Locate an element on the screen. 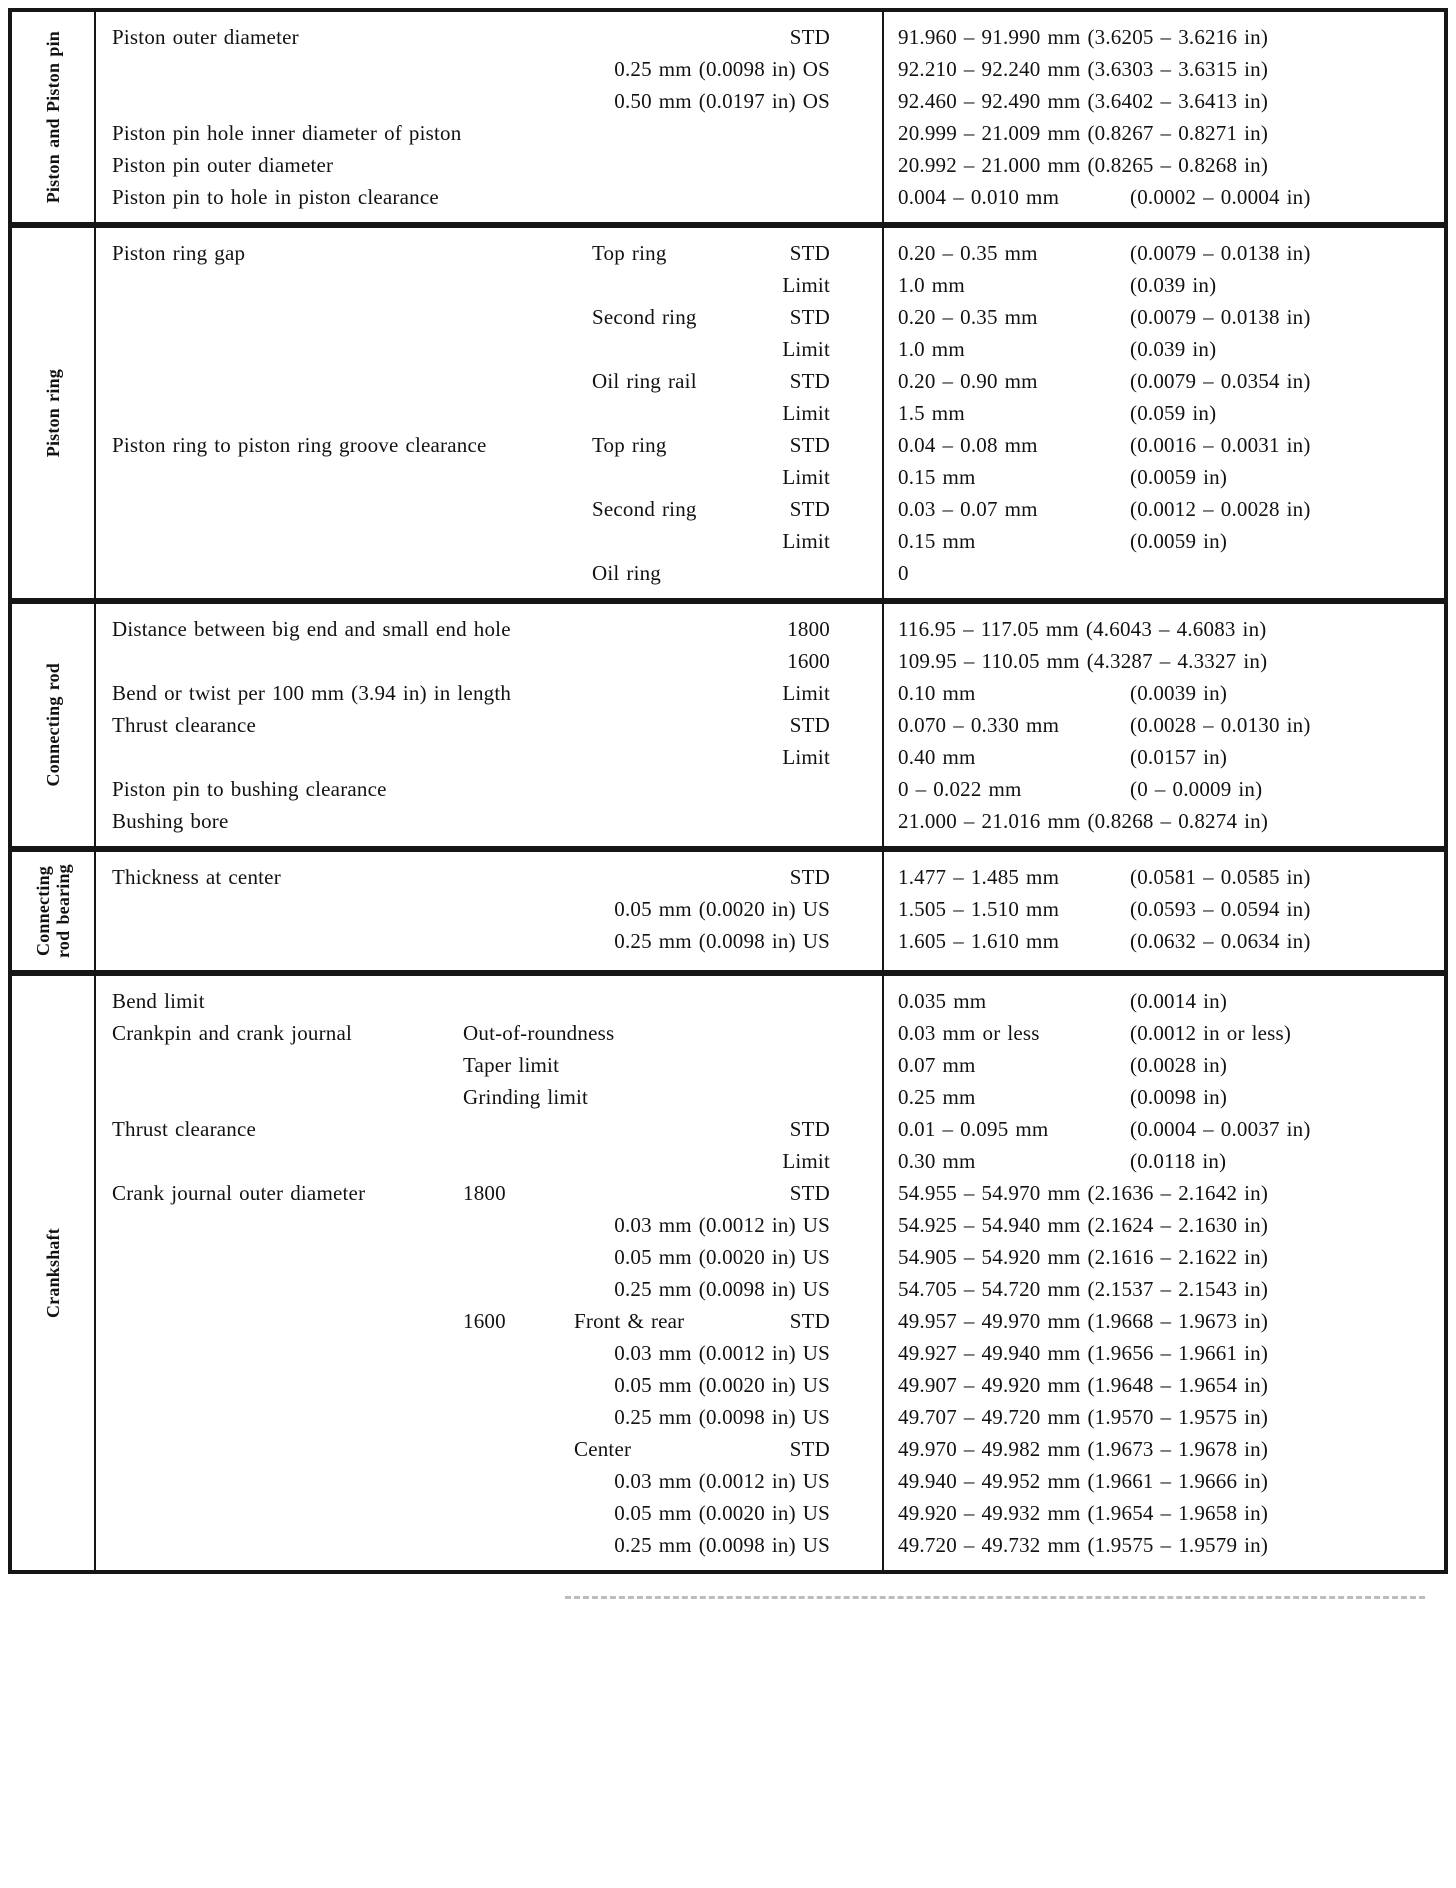  spec-row-values: 54.705 – 54.720 mm (2.1537 – 2.1543 in) is located at coordinates (1171, 1289).